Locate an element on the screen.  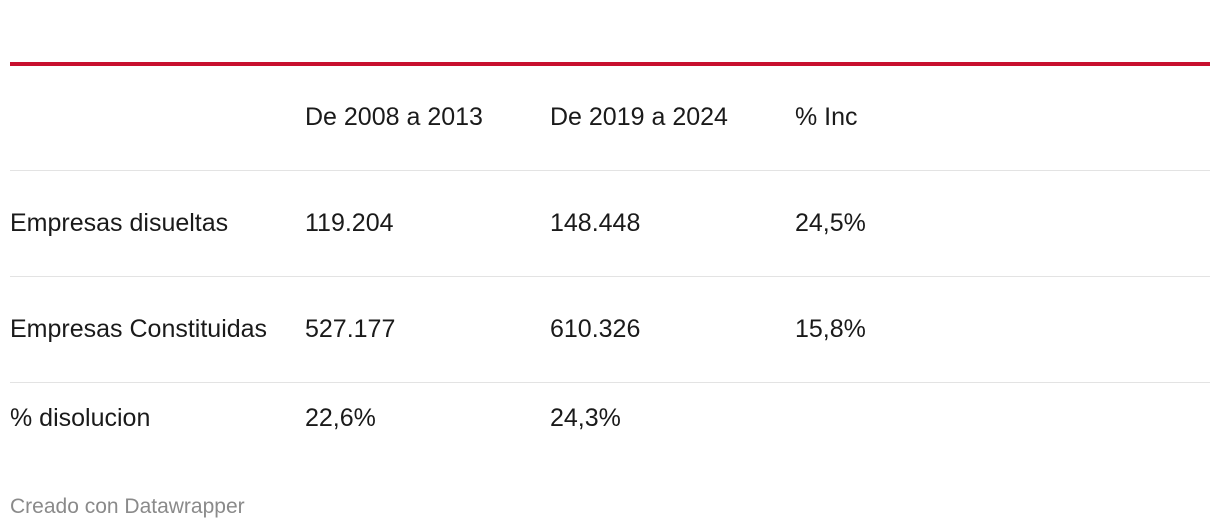
header-cell-2019-2024: De 2019 a 2024 is located at coordinates (639, 117).